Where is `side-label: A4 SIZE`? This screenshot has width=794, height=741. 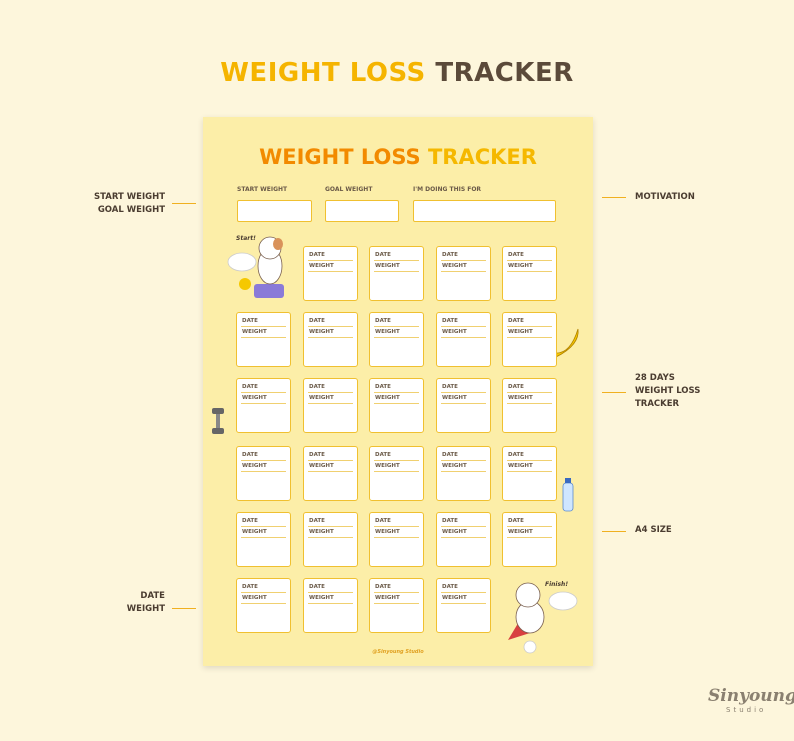
side-label: A4 SIZE is located at coordinates (653, 530).